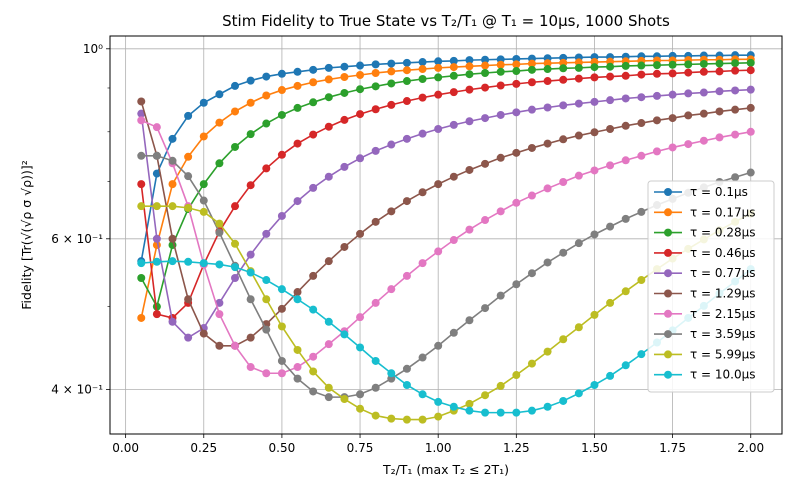  Describe the element at coordinates (711, 286) in the screenshot. I see `legend-box` at that location.